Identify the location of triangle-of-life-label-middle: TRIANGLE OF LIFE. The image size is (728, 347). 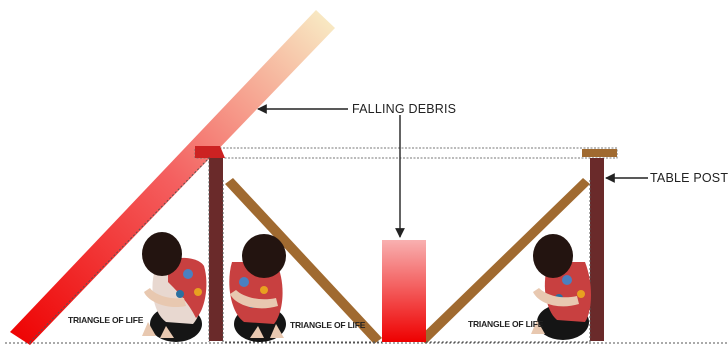
(328, 325).